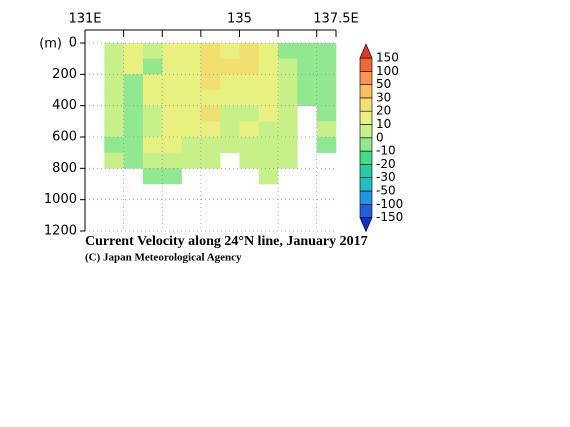  I want to click on colorbar-label: -20, so click(386, 164).